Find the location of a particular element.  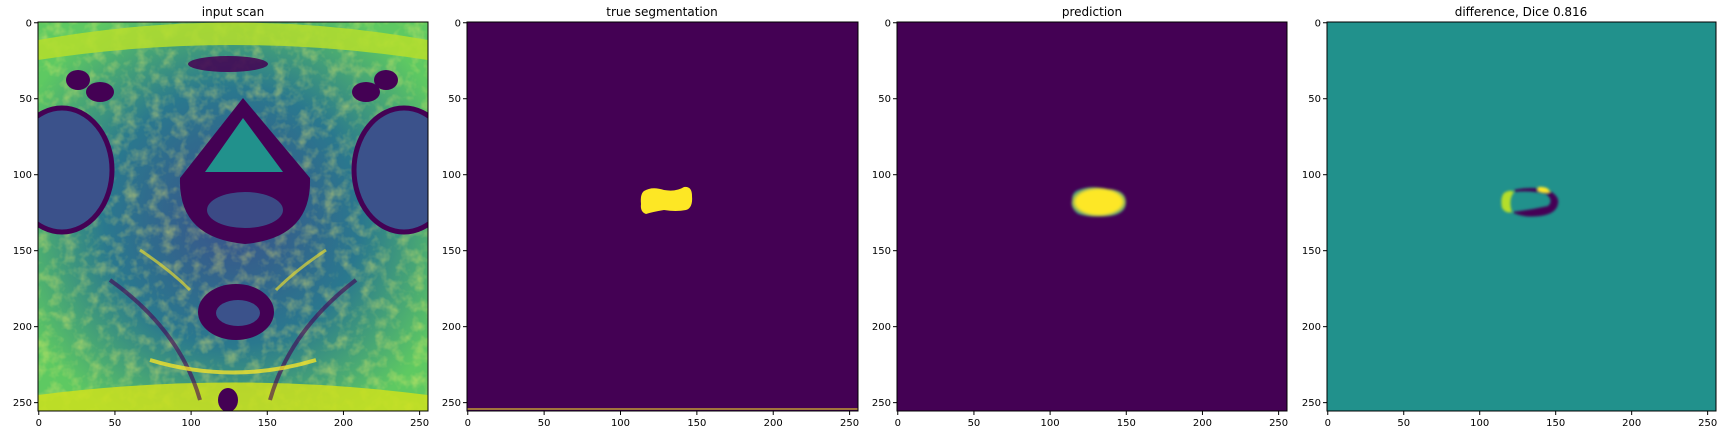

true-mask-blob is located at coordinates (666, 200).